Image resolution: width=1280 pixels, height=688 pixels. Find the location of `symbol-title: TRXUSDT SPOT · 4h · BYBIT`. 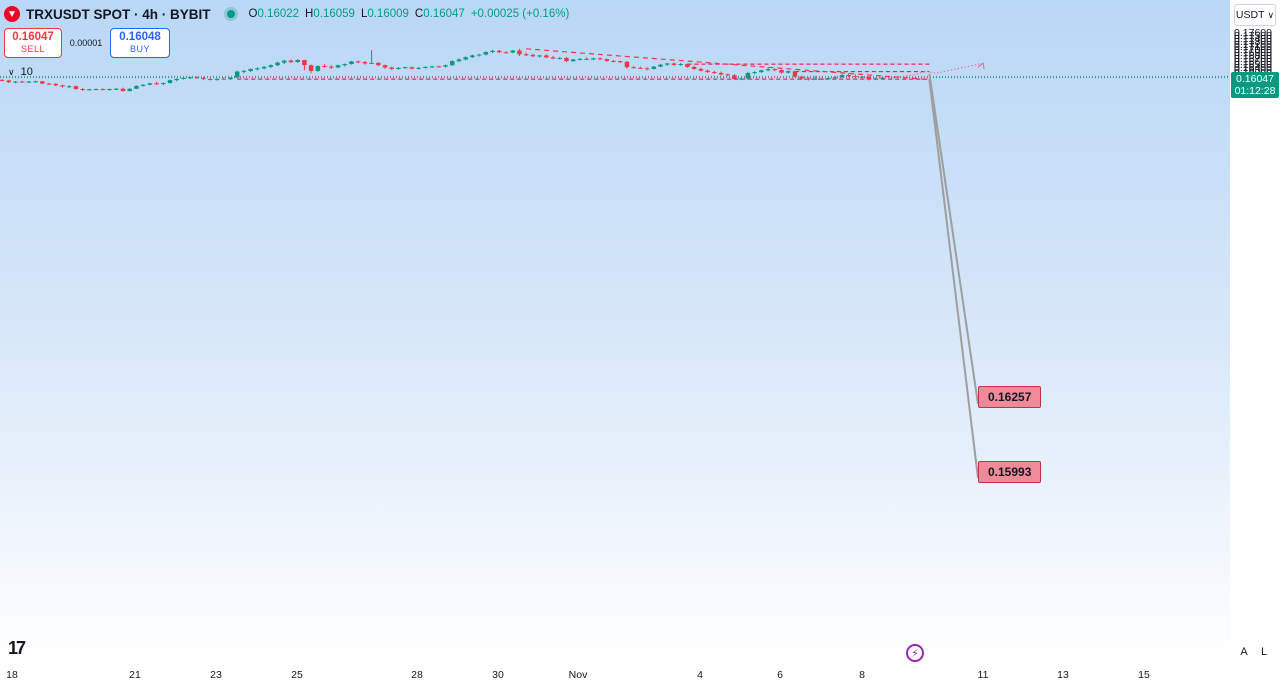

symbol-title: TRXUSDT SPOT · 4h · BYBIT is located at coordinates (118, 14).